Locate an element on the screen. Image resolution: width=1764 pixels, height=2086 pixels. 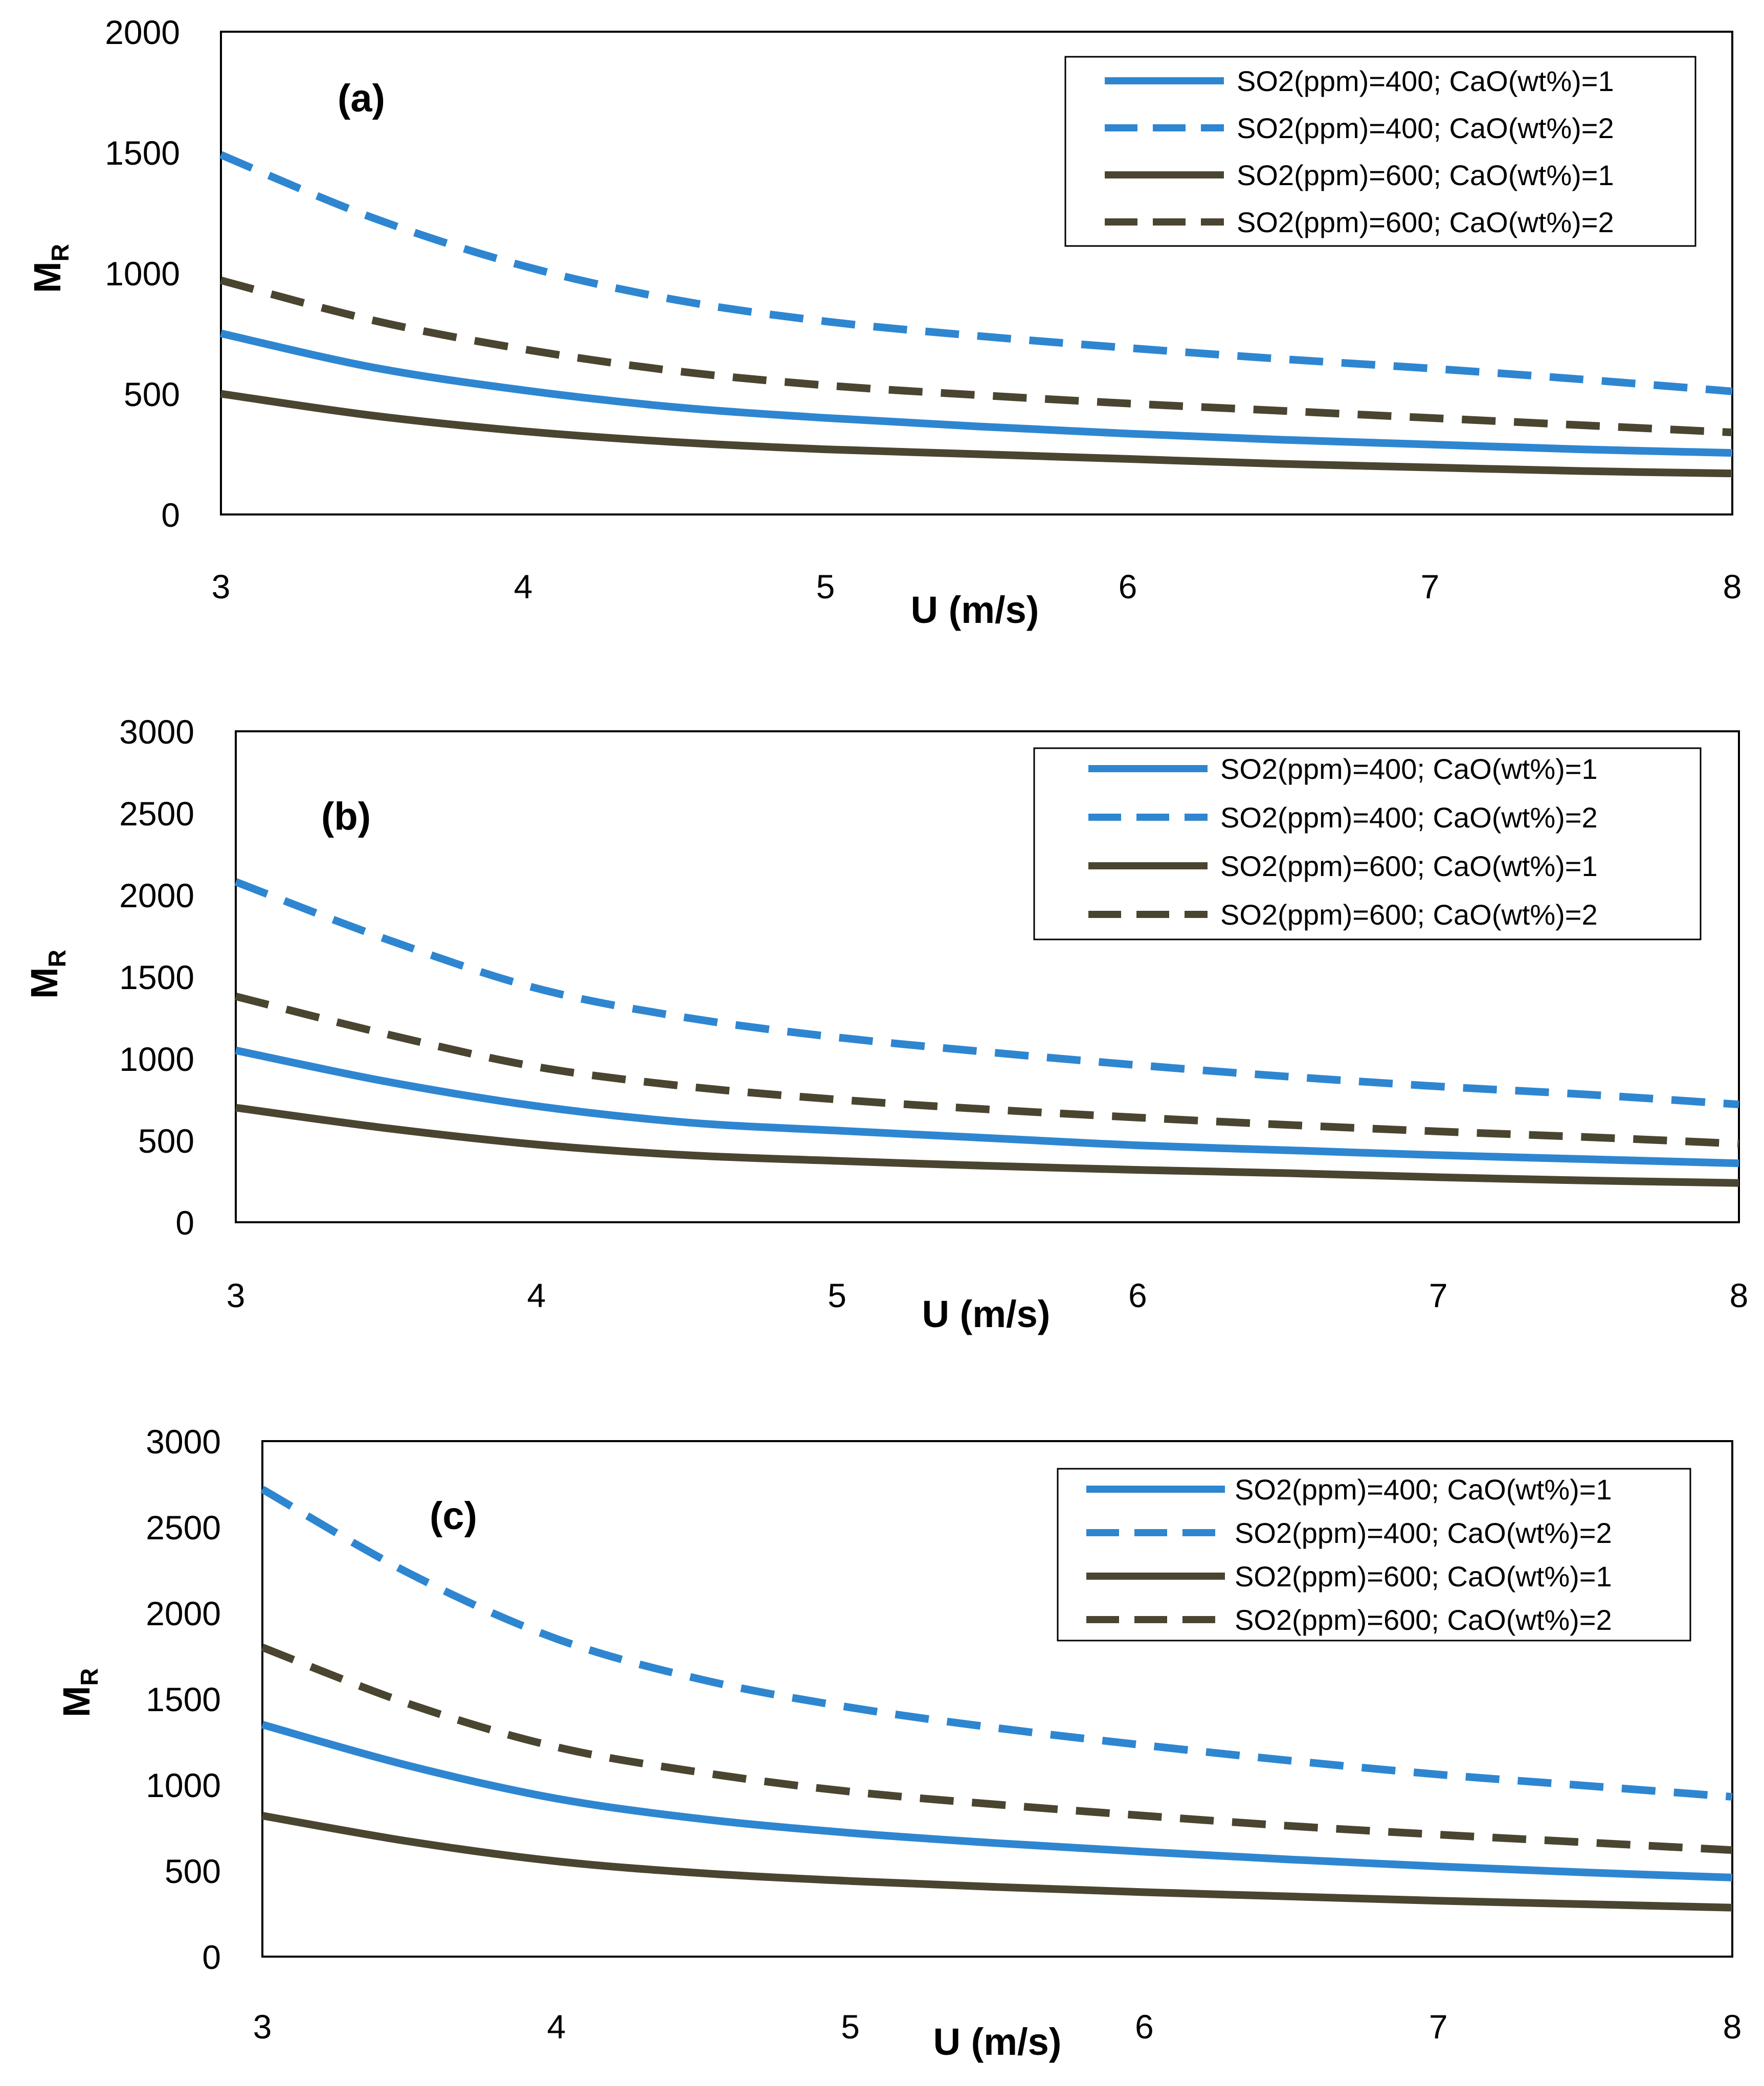
panel-label: (c) is located at coordinates (454, 1516).